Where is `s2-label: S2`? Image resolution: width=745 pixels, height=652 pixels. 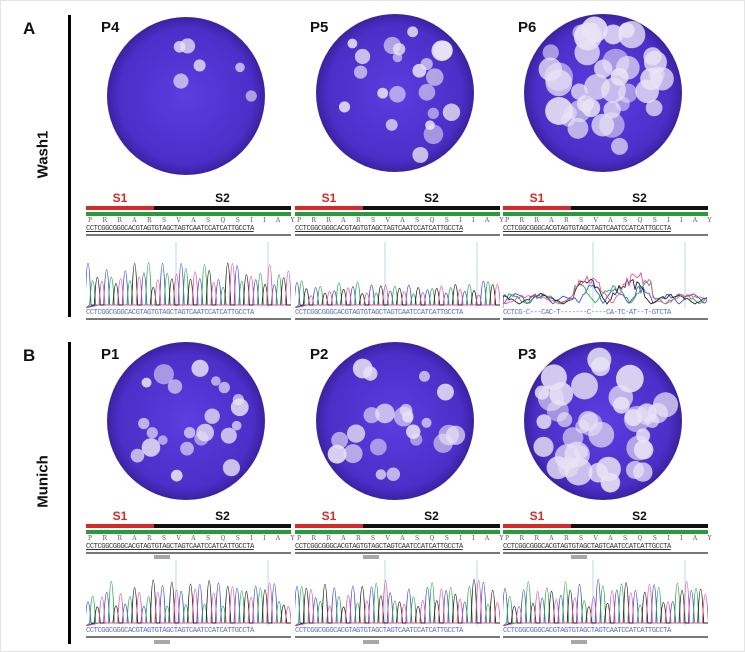
s2-label: S2 is located at coordinates (222, 198).